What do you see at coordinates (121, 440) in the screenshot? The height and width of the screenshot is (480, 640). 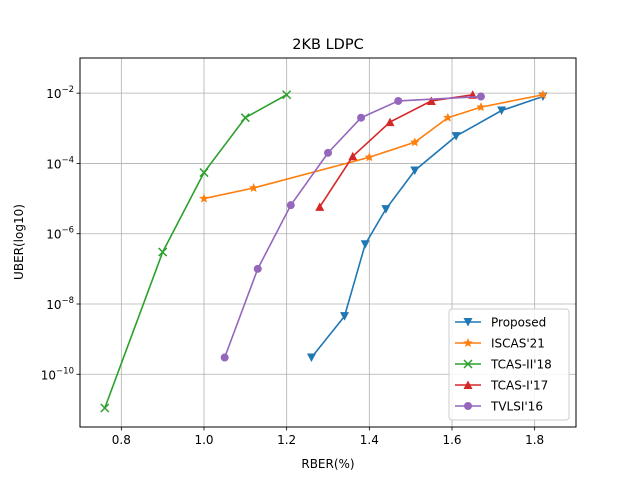 I see `x-tick-label: 0.8` at bounding box center [121, 440].